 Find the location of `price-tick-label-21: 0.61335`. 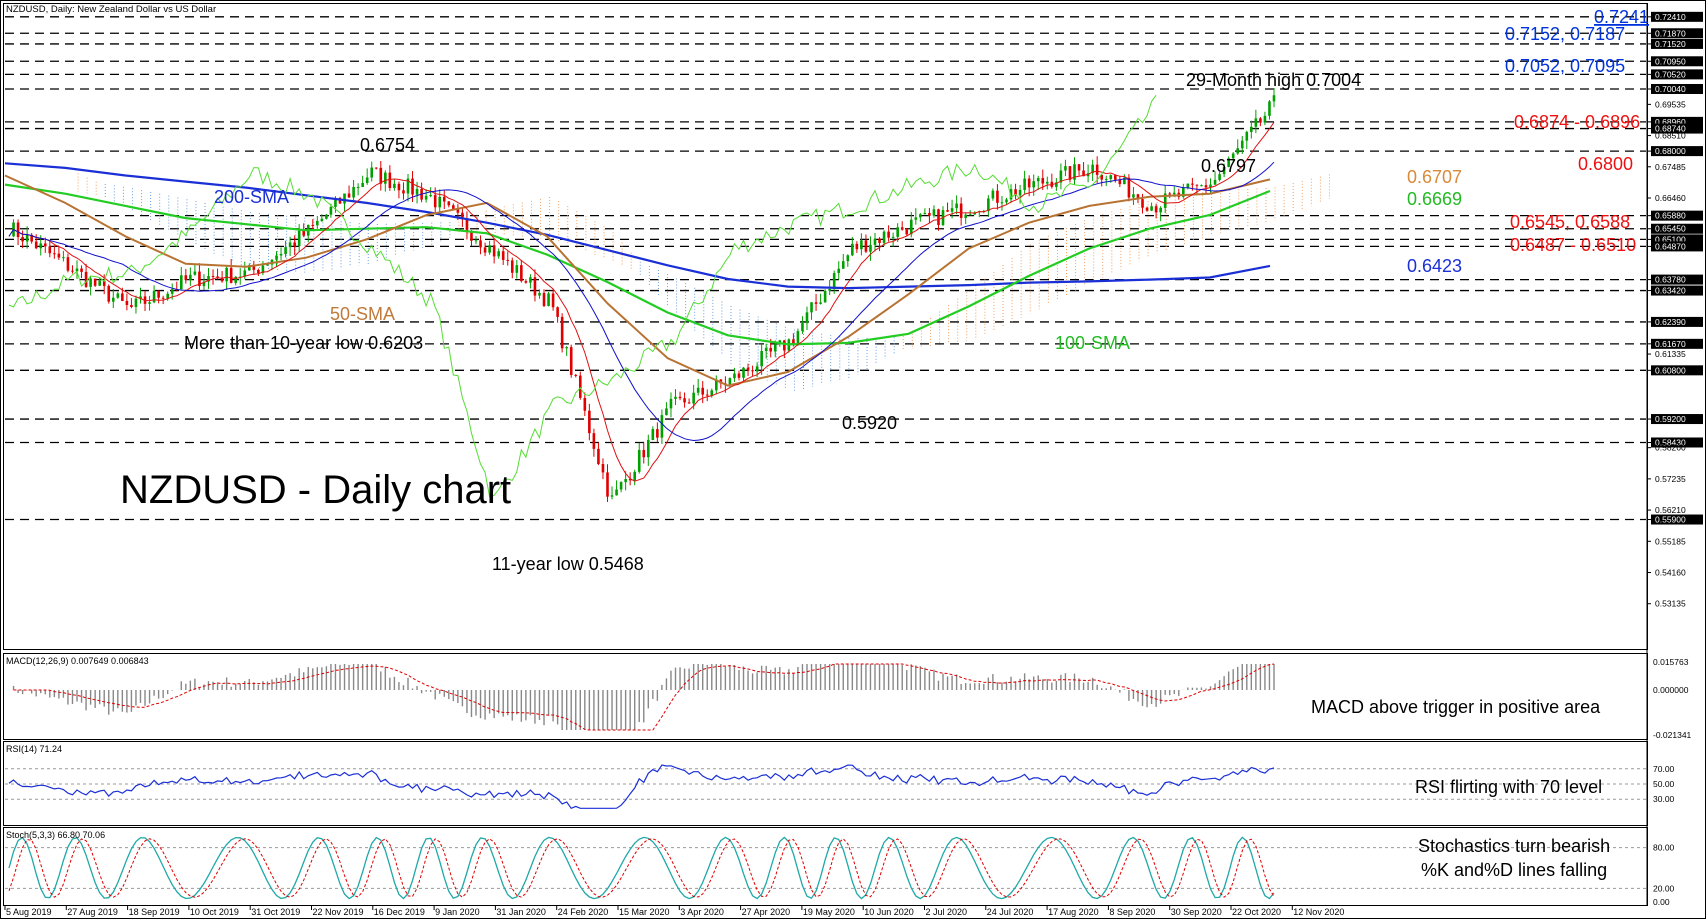

price-tick-label-21: 0.61335 is located at coordinates (1670, 354).